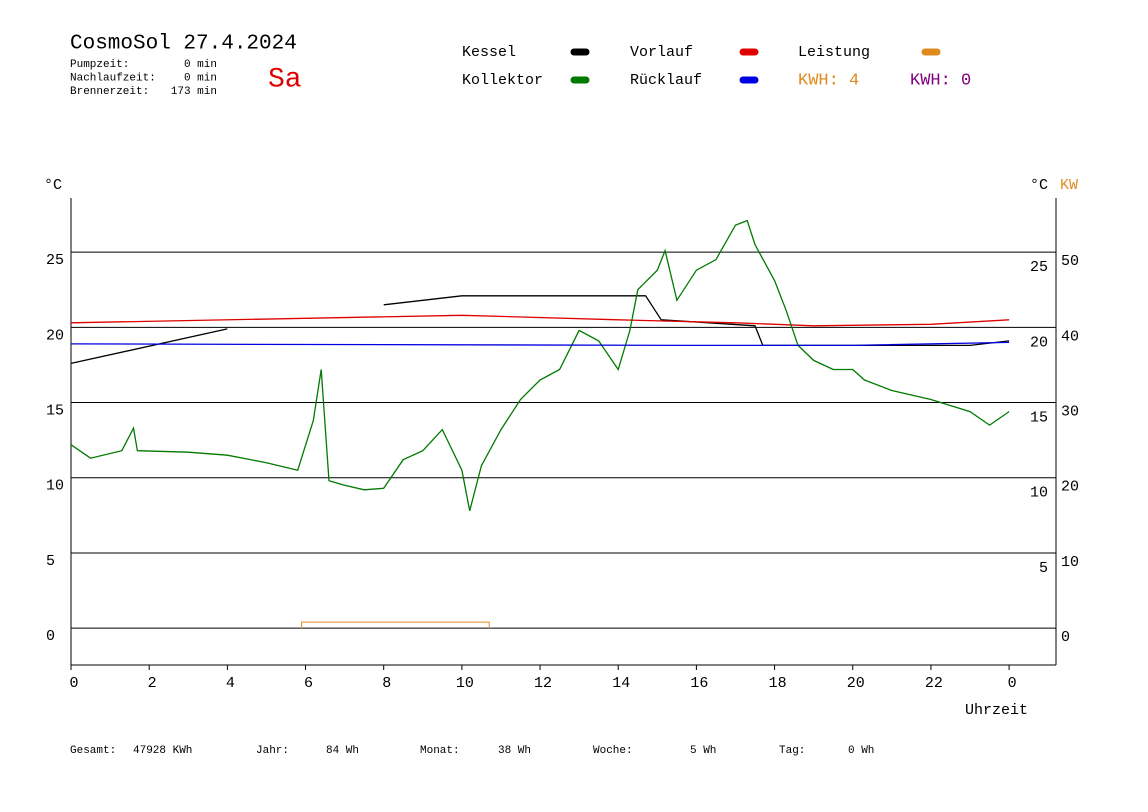 This screenshot has width=1148, height=812. I want to click on footer-label: Tag:, so click(792, 751).